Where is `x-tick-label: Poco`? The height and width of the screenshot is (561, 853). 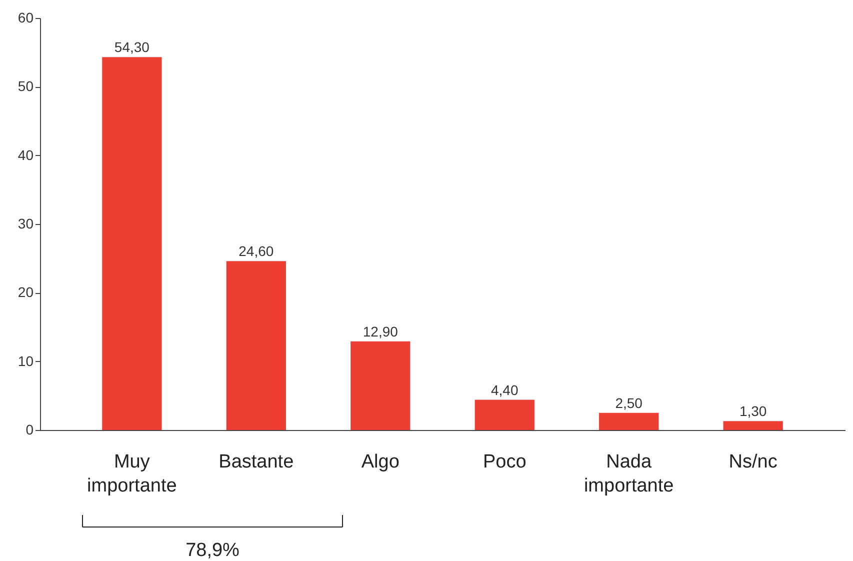 x-tick-label: Poco is located at coordinates (504, 462).